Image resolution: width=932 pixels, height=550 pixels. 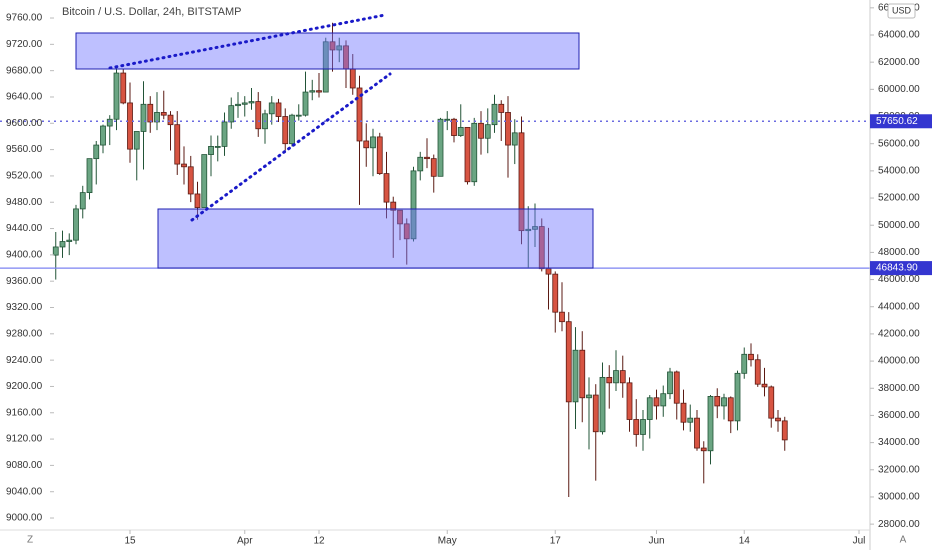 I want to click on y2-tick-label: 56000.00, so click(x=899, y=143).